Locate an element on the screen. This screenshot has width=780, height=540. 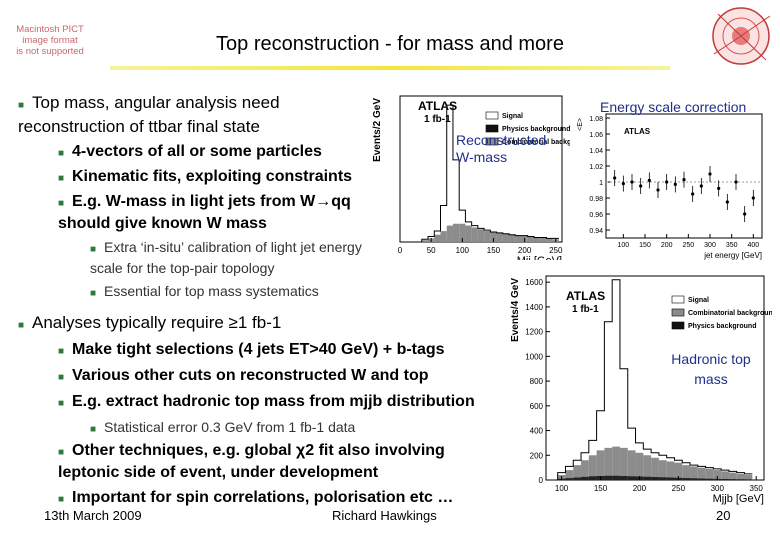
y-tick-label: 1600 is located at coordinates (534, 282).